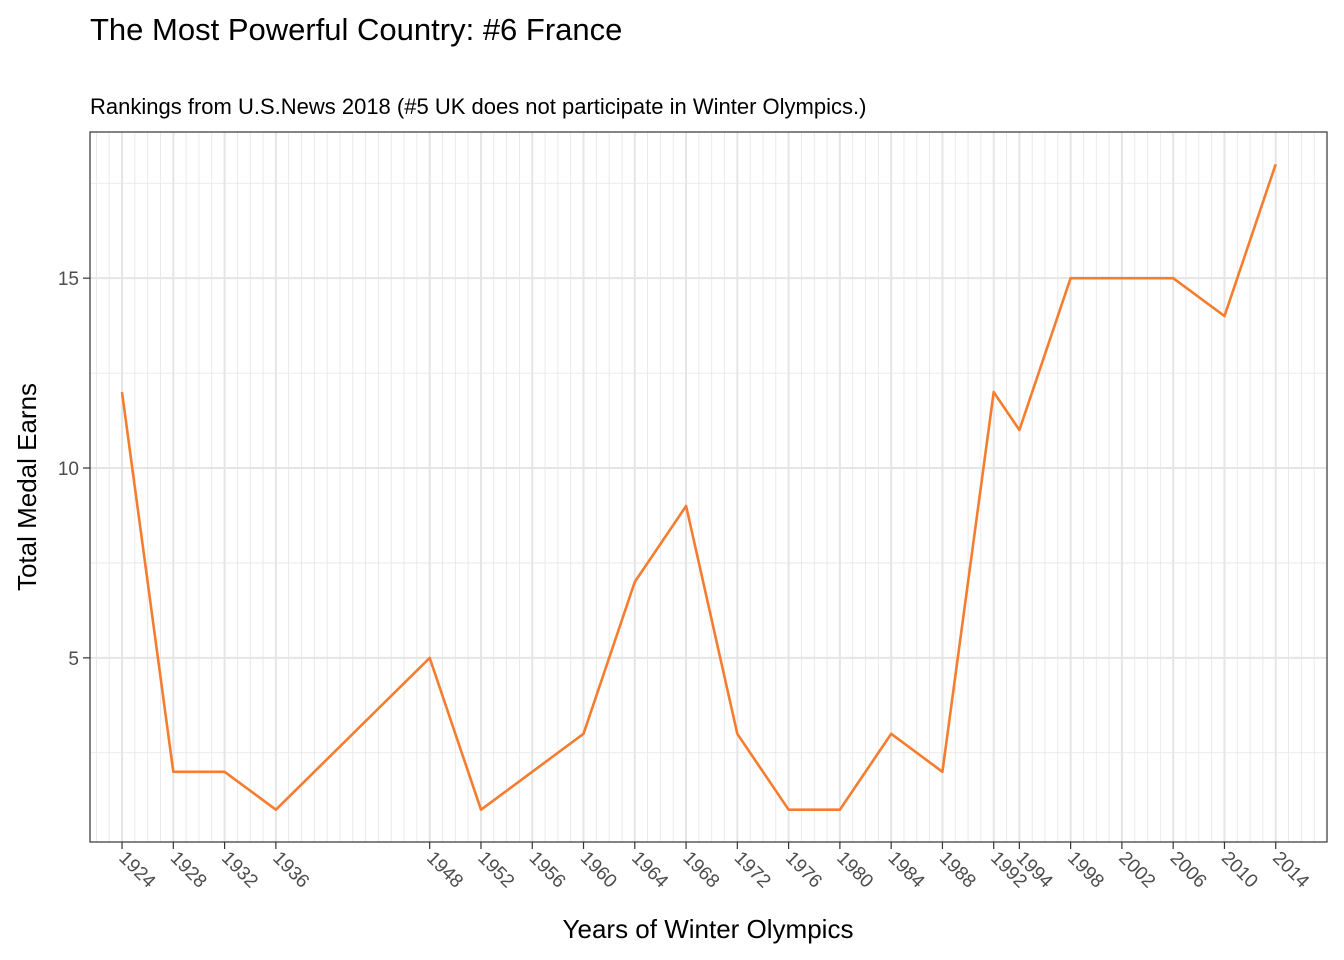 The width and height of the screenshot is (1344, 960). Describe the element at coordinates (957, 870) in the screenshot. I see `x-tick-label: 1988` at that location.